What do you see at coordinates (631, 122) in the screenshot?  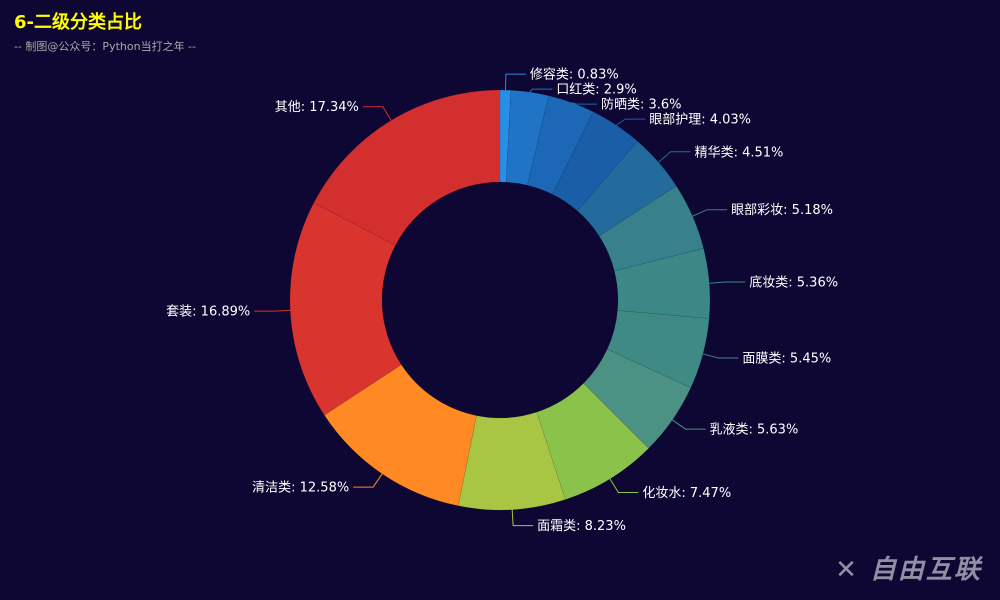 I see `label-line-眼部护理` at bounding box center [631, 122].